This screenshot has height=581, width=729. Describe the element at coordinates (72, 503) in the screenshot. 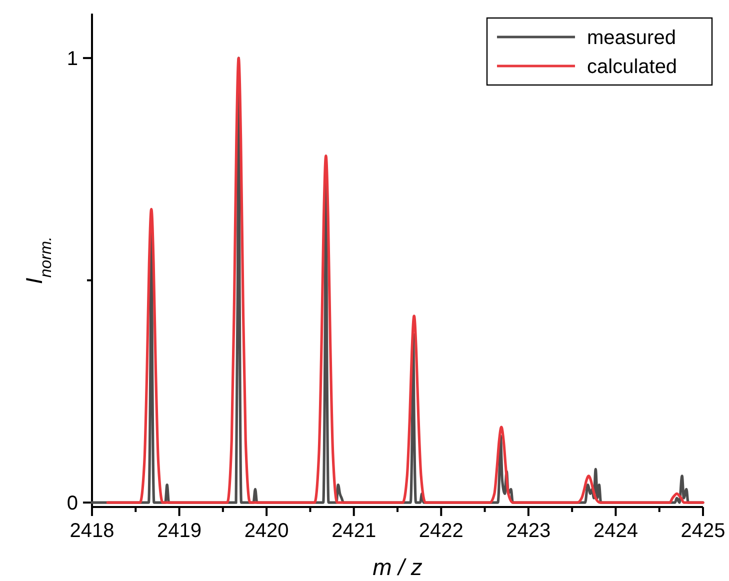

I see `y-tick-label: 0` at that location.